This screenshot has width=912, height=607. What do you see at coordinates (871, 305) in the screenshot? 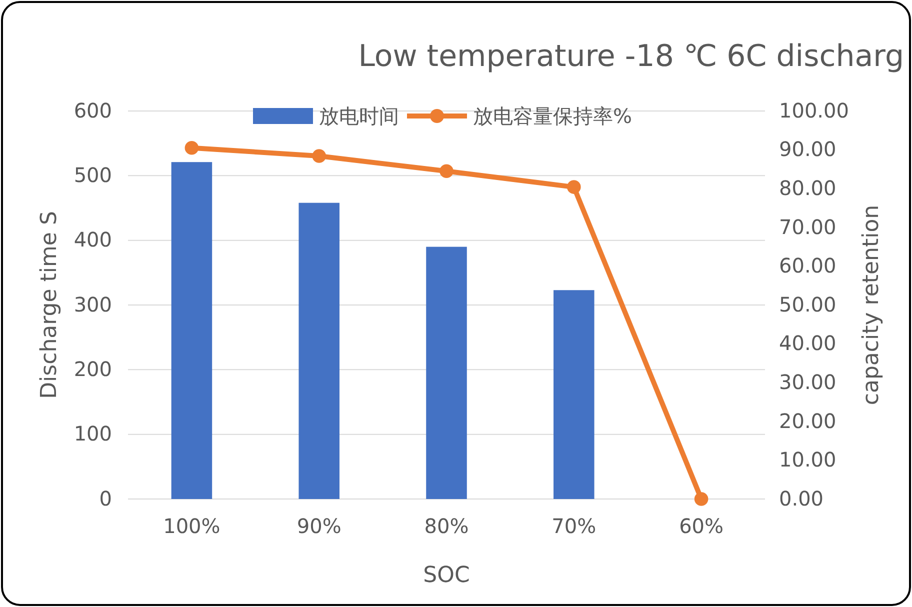
I see `y2-axis-title: capacity retention` at bounding box center [871, 305].